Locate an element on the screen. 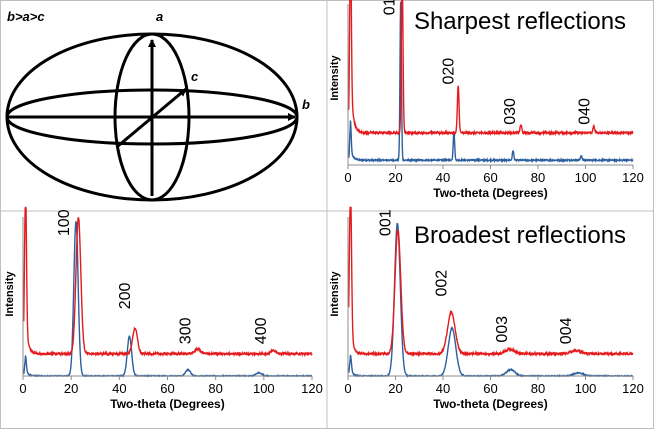 The width and height of the screenshot is (654, 429). peak-label-002: 002 is located at coordinates (442, 283).